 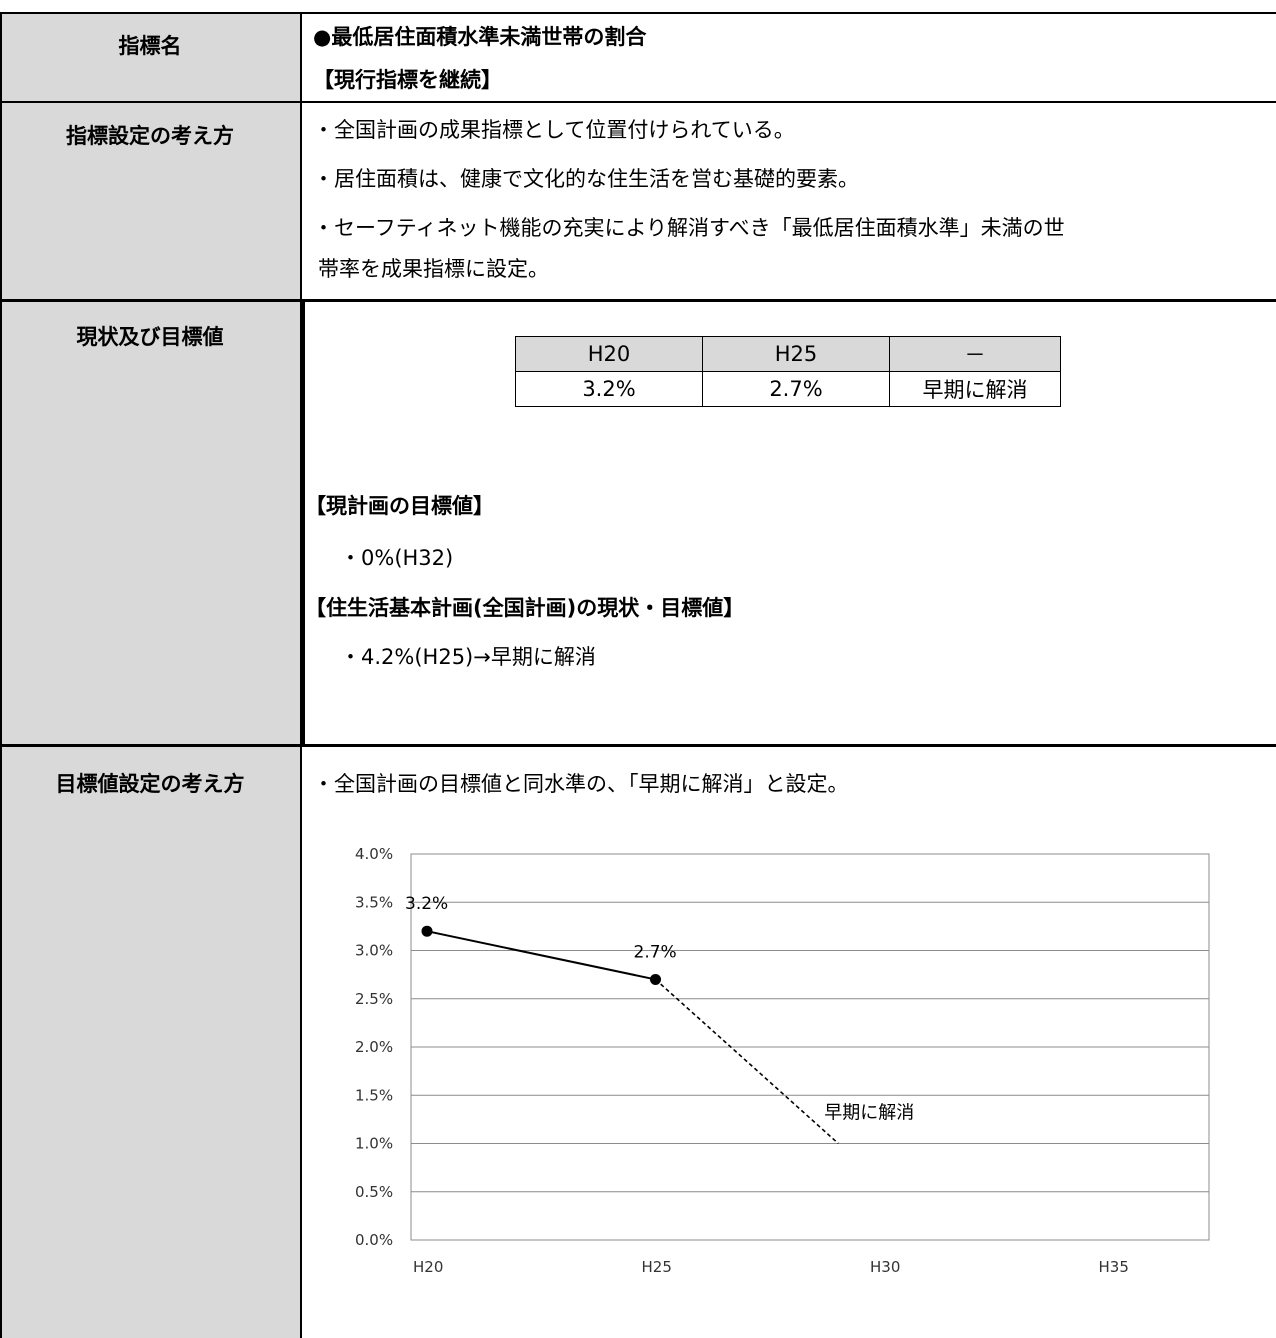 What do you see at coordinates (609, 354) in the screenshot?
I see `values-table-header: H20` at bounding box center [609, 354].